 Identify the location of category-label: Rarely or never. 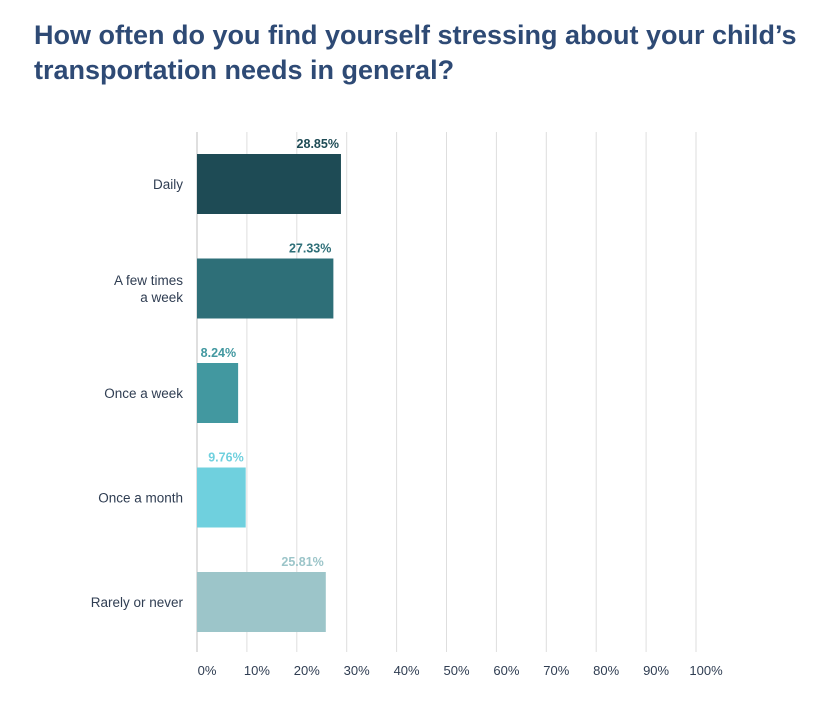
(137, 602).